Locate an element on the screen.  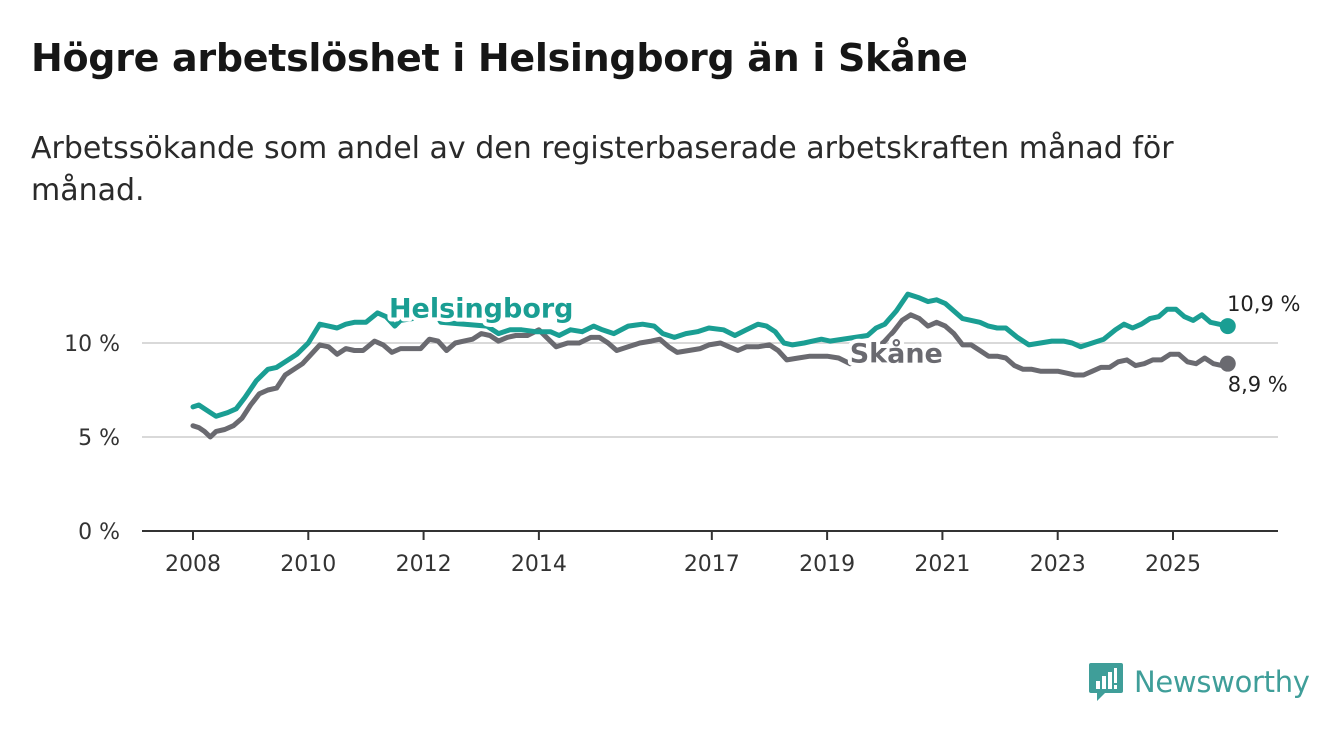
x-tick-label: 2019 is located at coordinates (827, 564).